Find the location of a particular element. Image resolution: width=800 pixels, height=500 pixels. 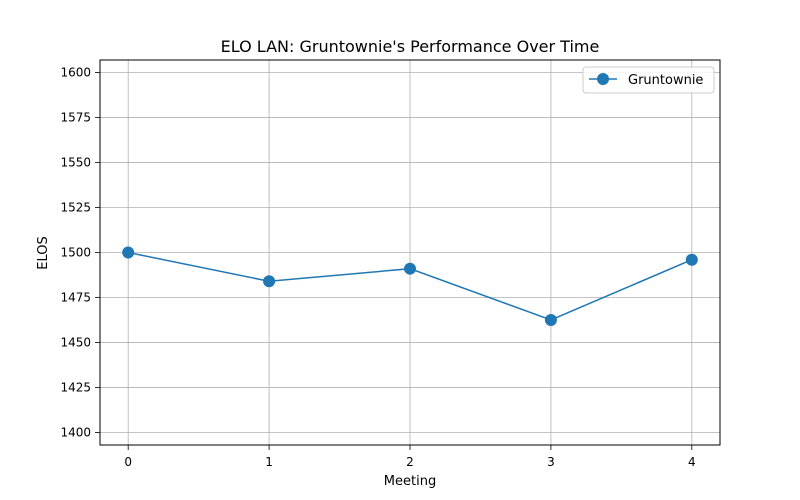

x-axis: 0 1 2 3 4 is located at coordinates (410, 457).